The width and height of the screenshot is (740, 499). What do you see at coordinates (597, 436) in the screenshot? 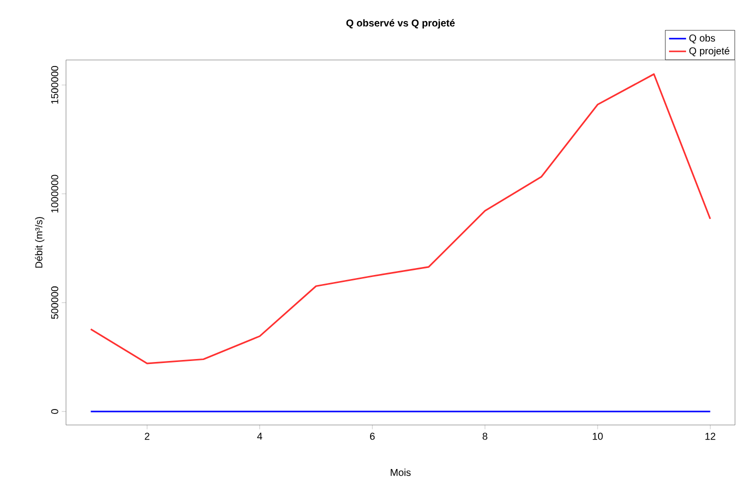
I see `x-tick-label: 10` at bounding box center [597, 436].